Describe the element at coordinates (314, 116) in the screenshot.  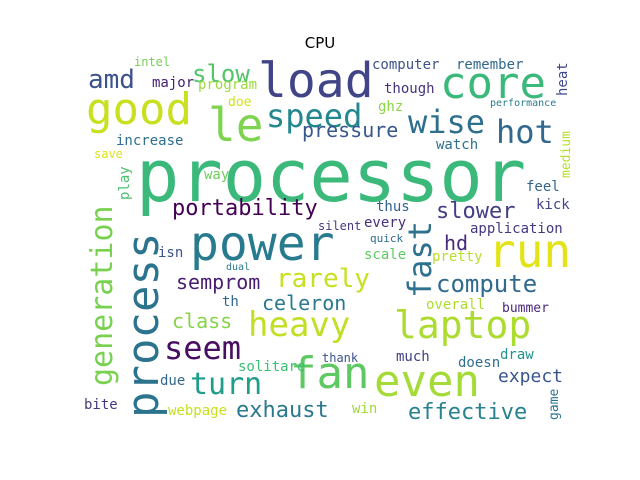
I see `word-speed: speed` at that location.